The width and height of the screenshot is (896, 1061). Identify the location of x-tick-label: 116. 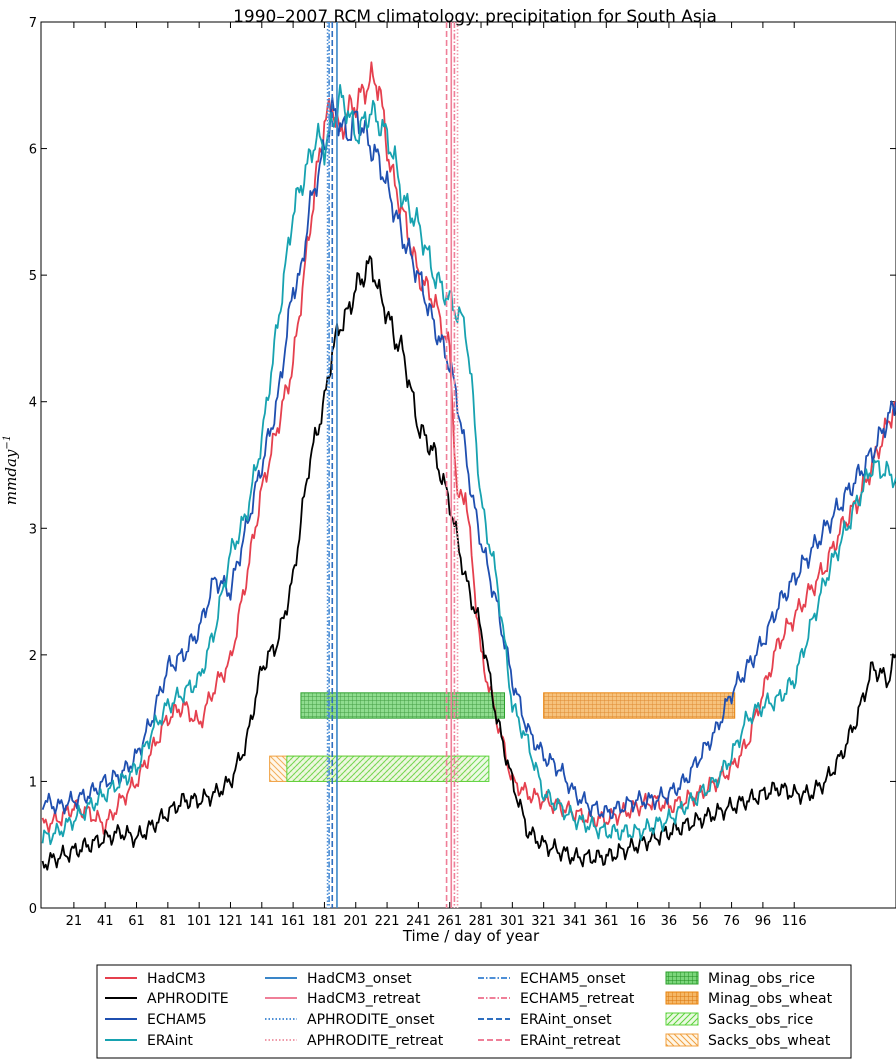
(794, 921).